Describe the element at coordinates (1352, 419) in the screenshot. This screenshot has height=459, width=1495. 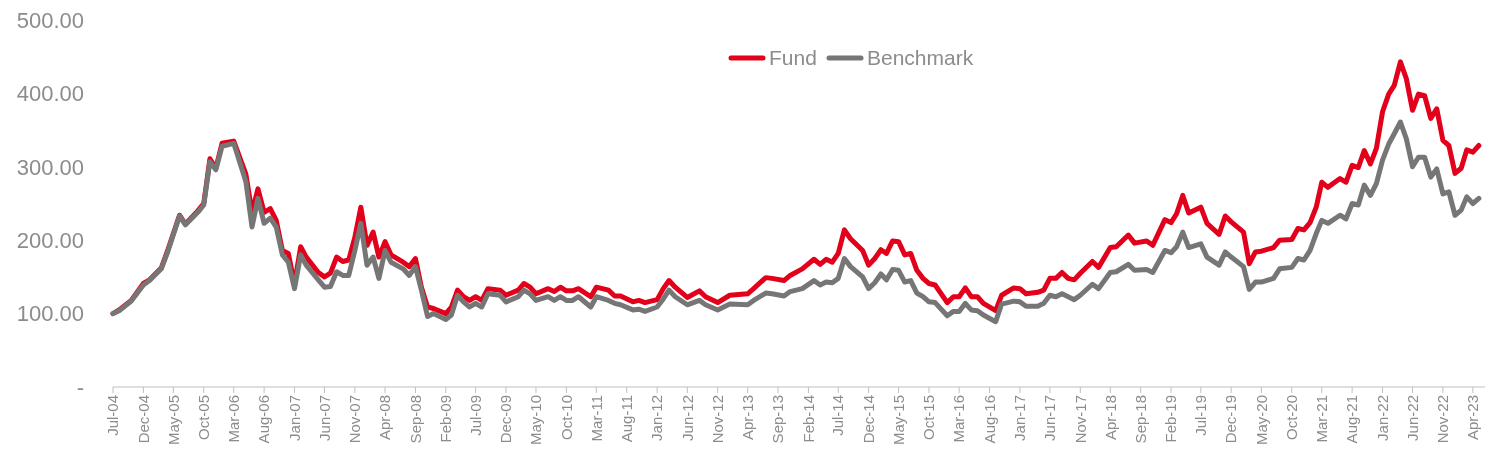
I see `x-tick-label: Aug-21` at that location.